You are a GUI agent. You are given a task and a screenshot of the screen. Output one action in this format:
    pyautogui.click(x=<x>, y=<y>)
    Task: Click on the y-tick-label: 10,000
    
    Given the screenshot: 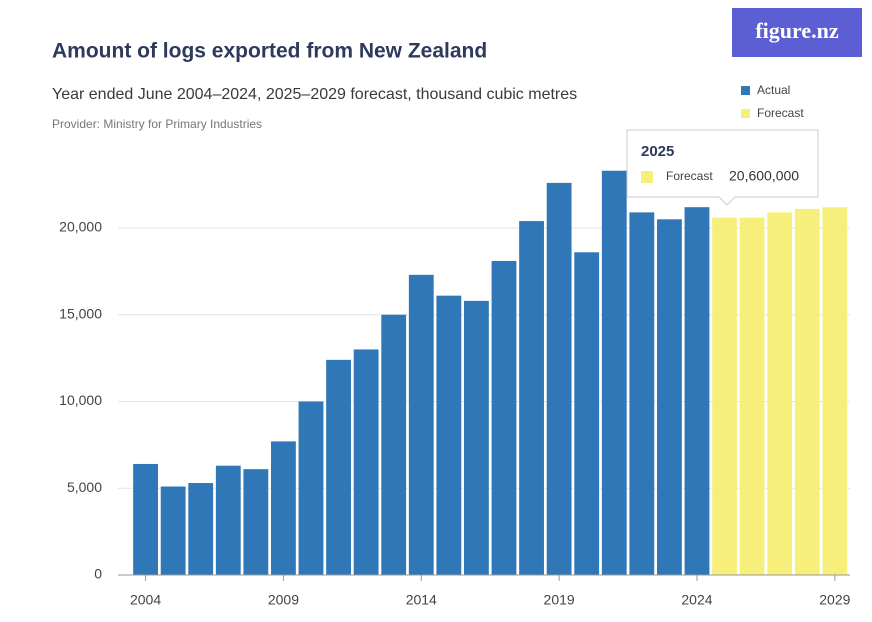 What is the action you would take?
    pyautogui.click(x=80, y=400)
    